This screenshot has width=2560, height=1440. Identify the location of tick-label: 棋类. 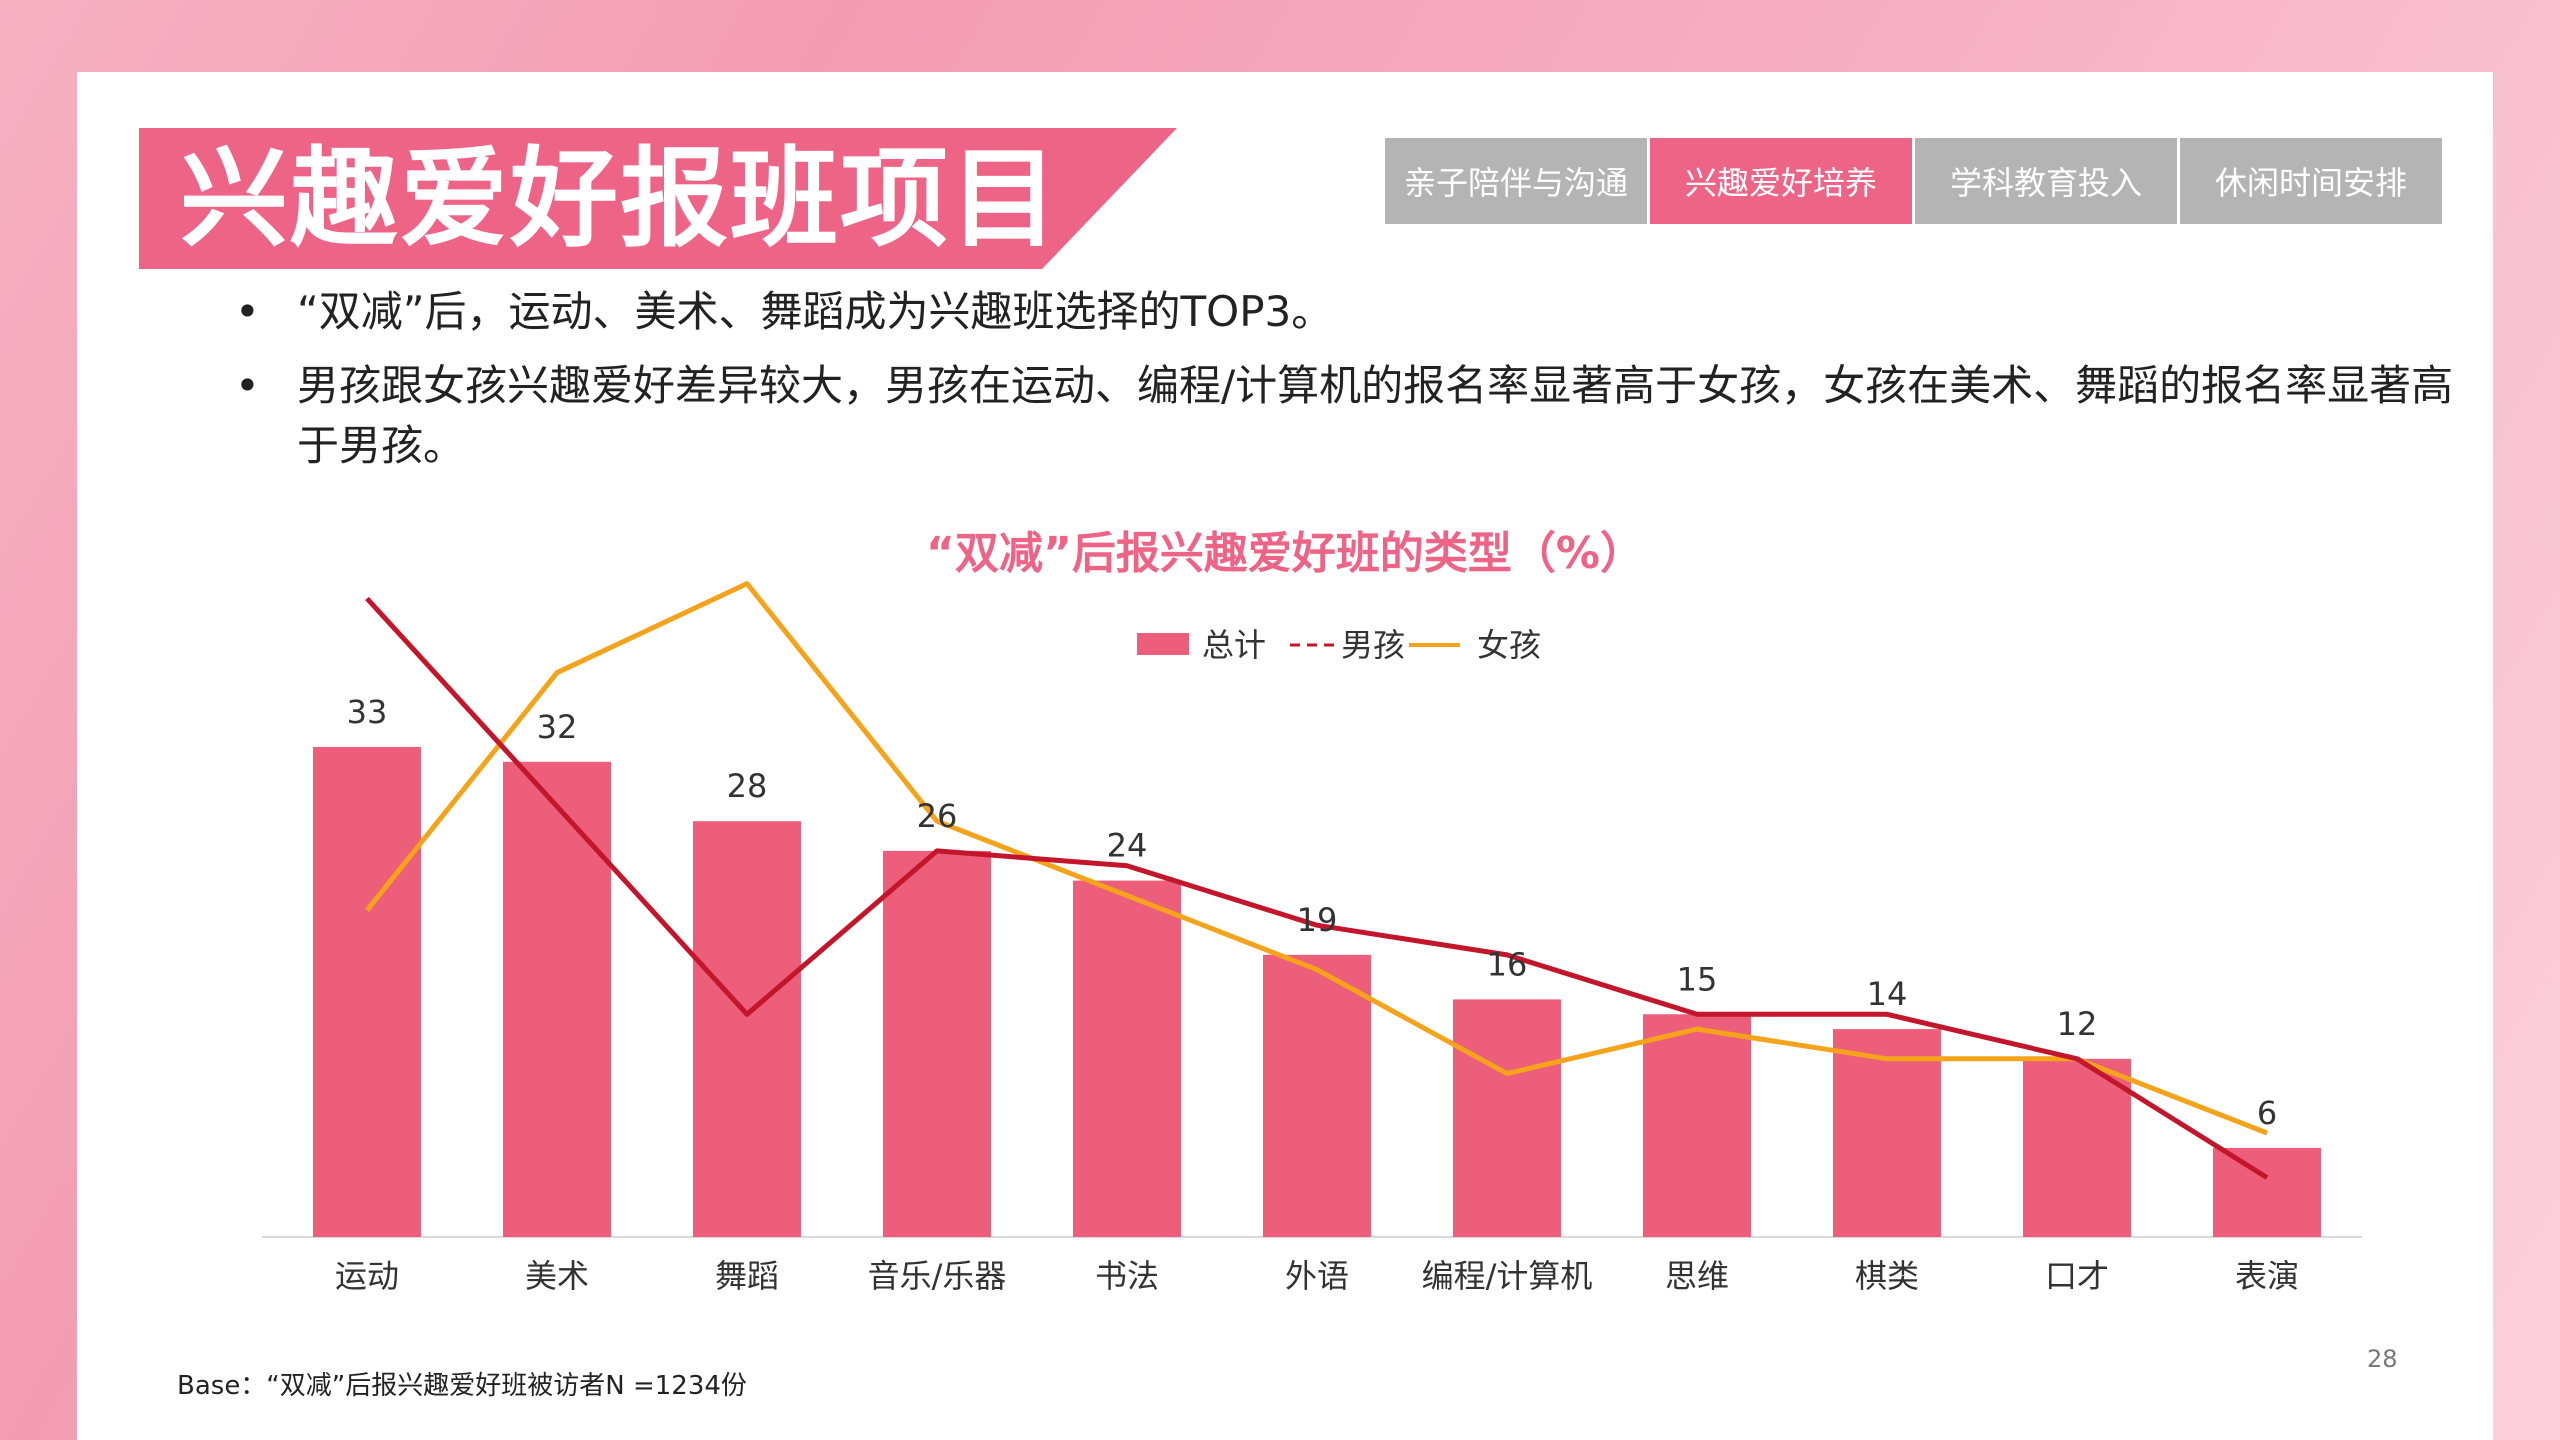
(1887, 1276).